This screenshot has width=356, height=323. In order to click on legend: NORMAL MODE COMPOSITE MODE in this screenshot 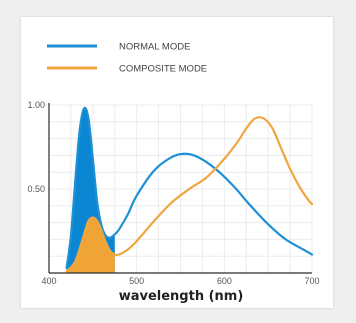, I will do `click(127, 58)`.